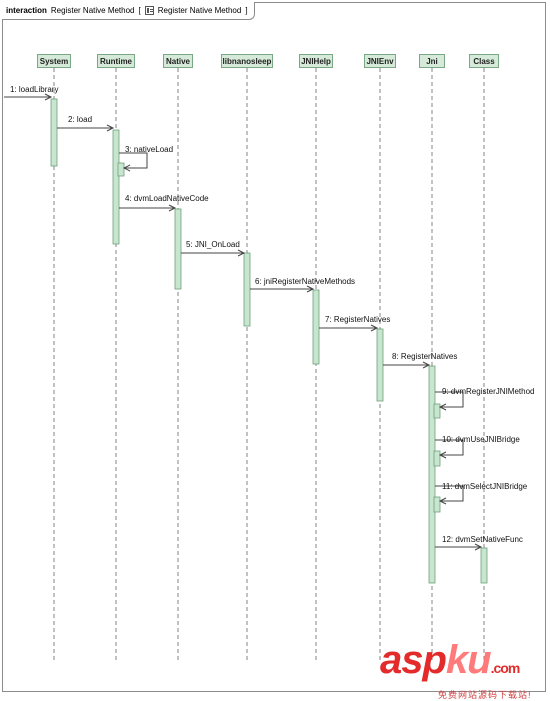 The height and width of the screenshot is (701, 550). Describe the element at coordinates (178, 61) in the screenshot. I see `lifeline-head-native: Native` at that location.